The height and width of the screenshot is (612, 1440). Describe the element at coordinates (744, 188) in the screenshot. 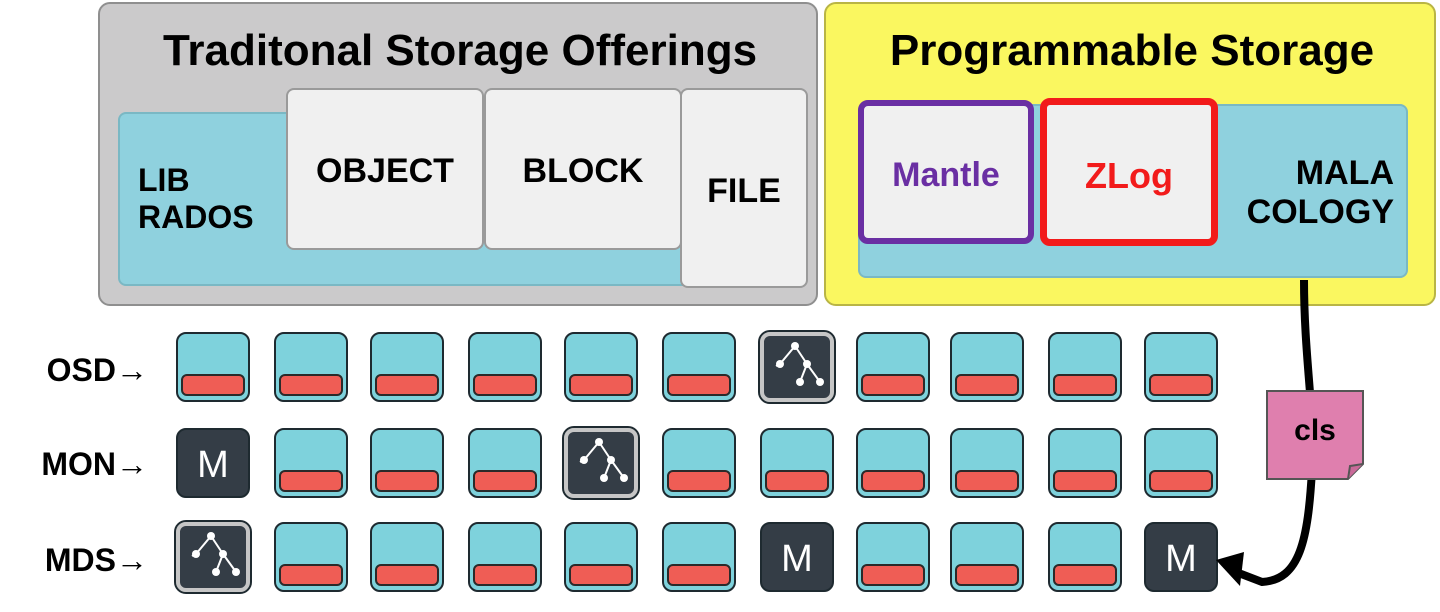

I see `file-interface-box: FILE` at that location.